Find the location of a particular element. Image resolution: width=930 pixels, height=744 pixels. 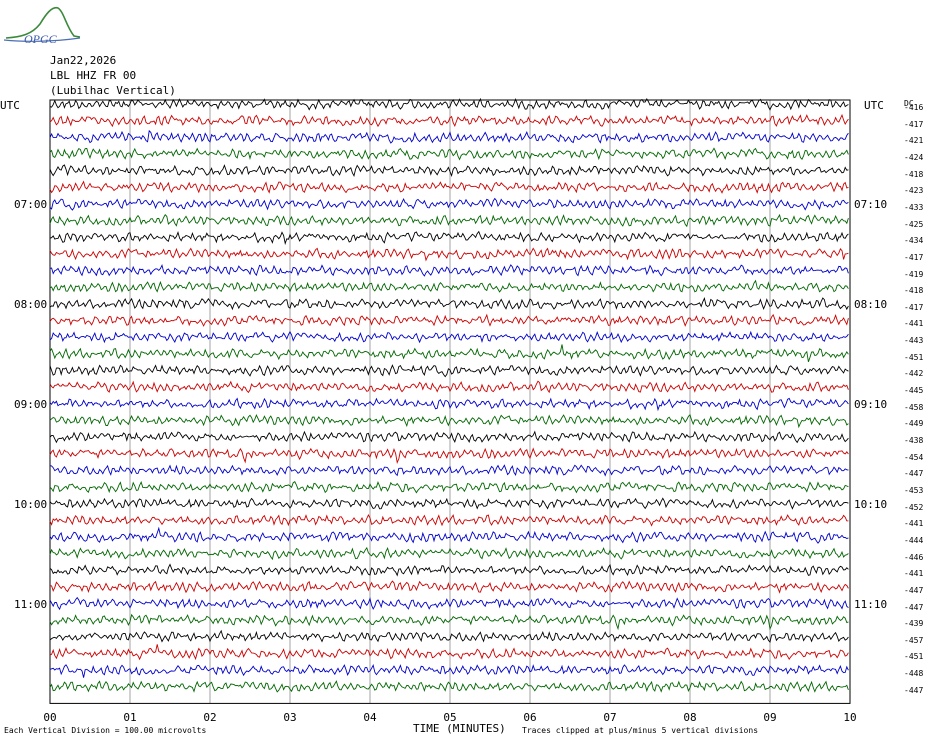

x-tick-label: 06 is located at coordinates (530, 717).